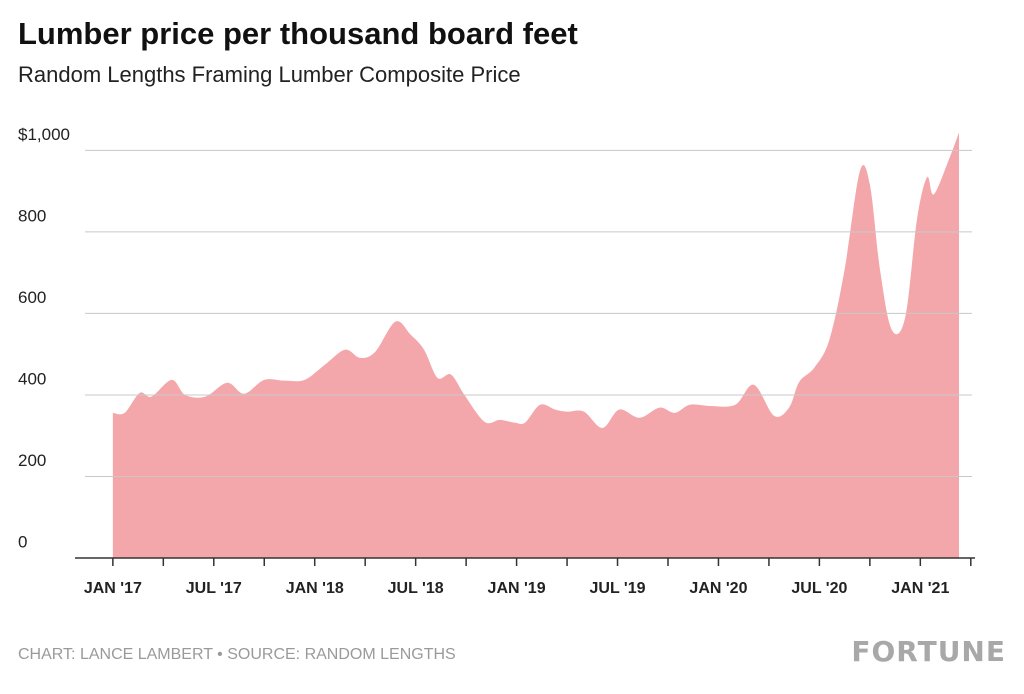  What do you see at coordinates (819, 588) in the screenshot?
I see `x-tick-label: JUL '20` at bounding box center [819, 588].